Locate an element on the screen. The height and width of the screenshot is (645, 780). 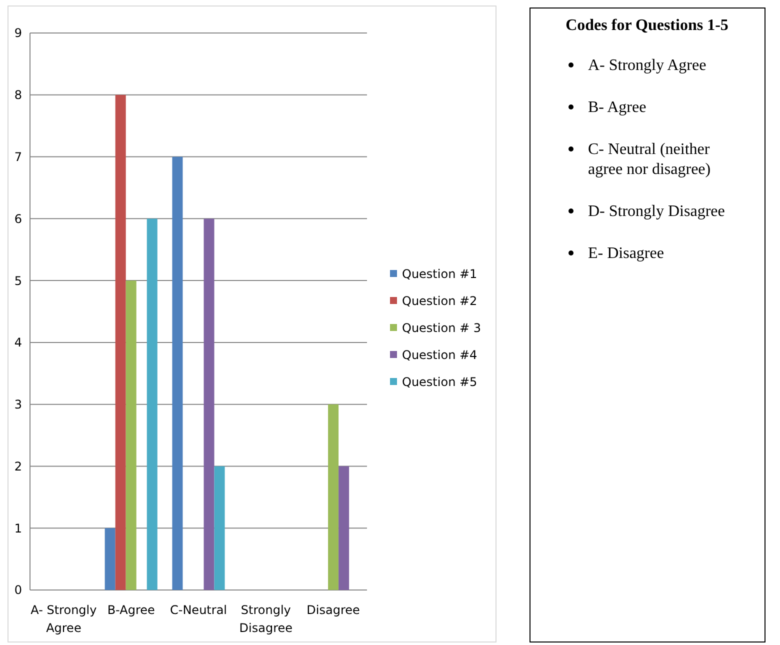
legend-label: Question #2 is located at coordinates (440, 301).